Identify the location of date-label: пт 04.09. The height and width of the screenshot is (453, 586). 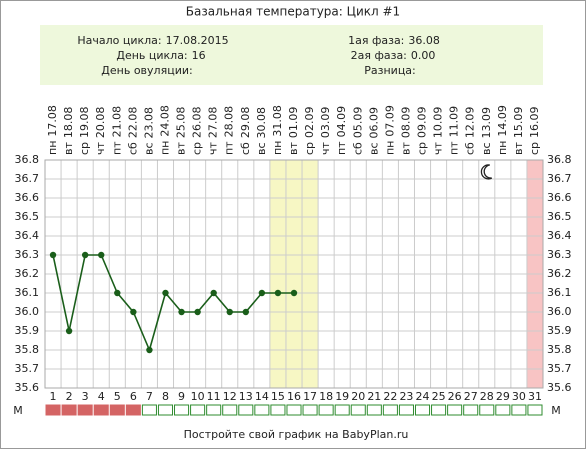
(341, 130).